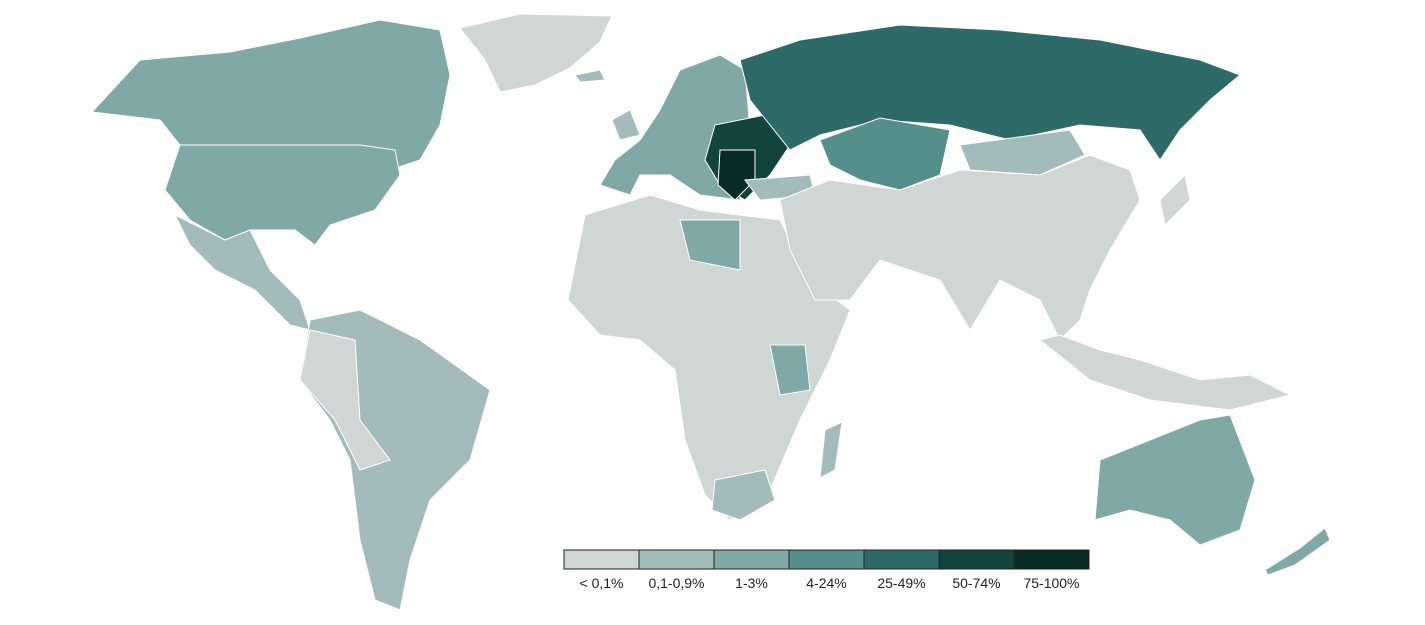  What do you see at coordinates (743, 495) in the screenshot?
I see `south-africa` at bounding box center [743, 495].